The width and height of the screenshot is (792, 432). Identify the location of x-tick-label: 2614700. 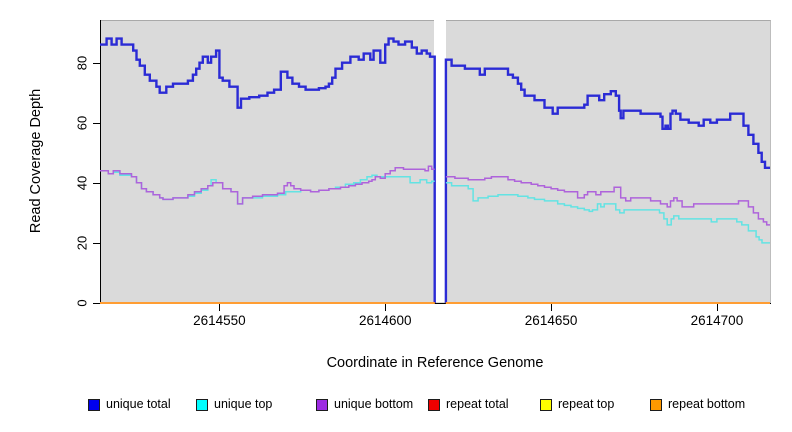
(717, 320).